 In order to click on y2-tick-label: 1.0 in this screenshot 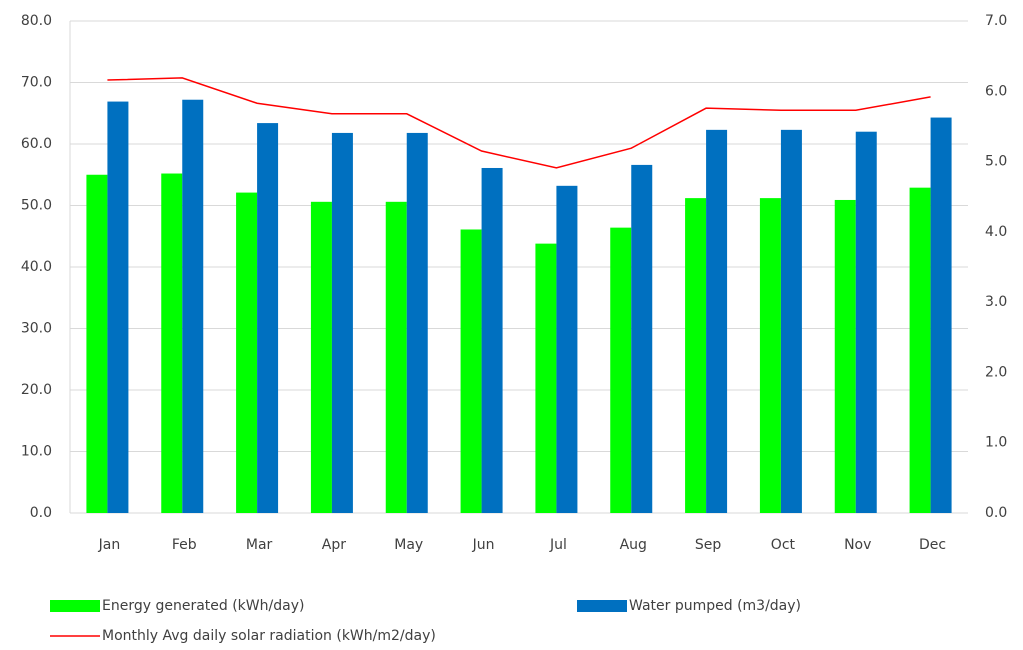, I will do `click(996, 443)`.